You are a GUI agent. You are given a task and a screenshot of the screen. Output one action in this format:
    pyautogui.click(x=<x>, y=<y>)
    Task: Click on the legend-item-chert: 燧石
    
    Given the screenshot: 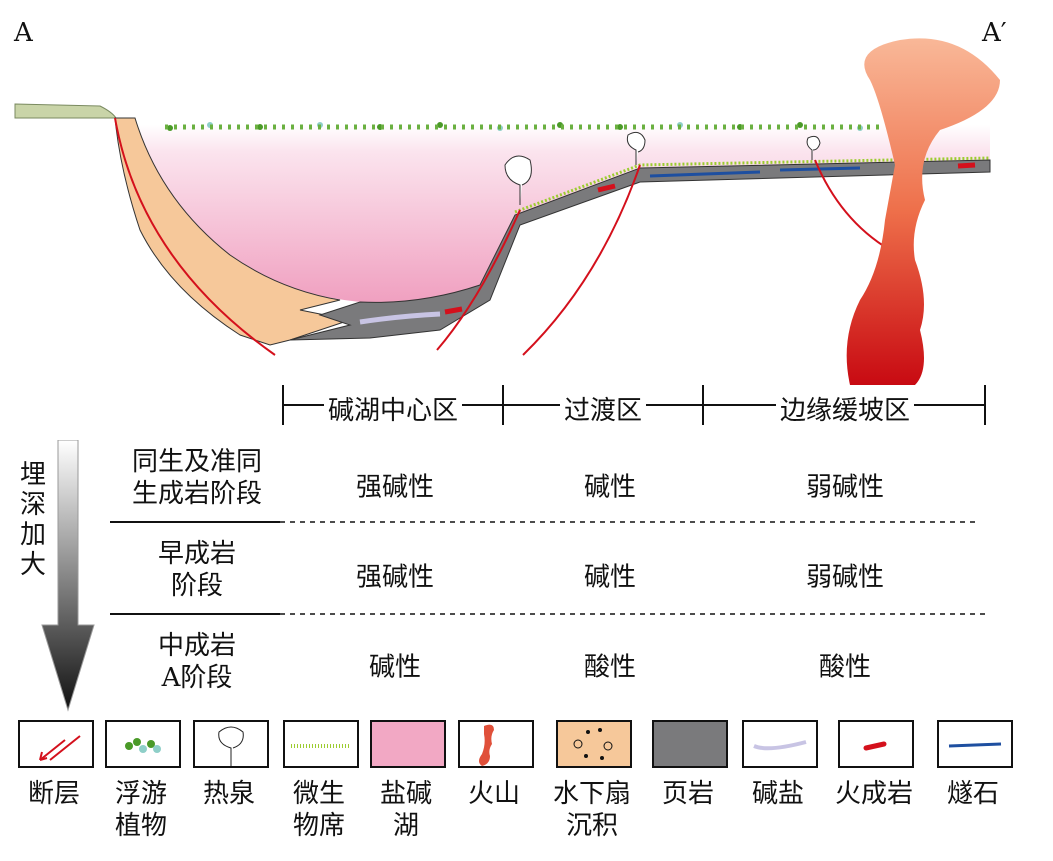 What is the action you would take?
    pyautogui.click(x=975, y=765)
    